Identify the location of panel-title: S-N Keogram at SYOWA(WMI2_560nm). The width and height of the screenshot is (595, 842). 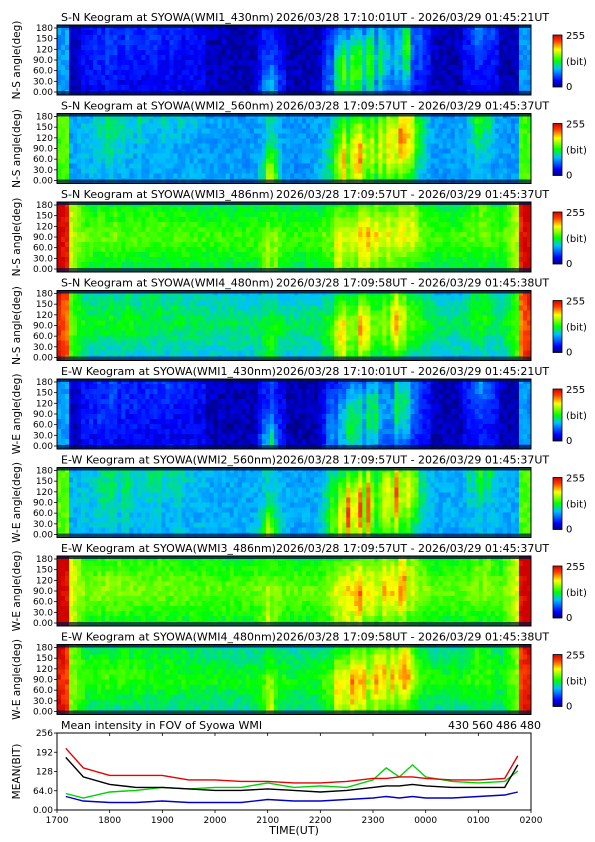
(167, 106).